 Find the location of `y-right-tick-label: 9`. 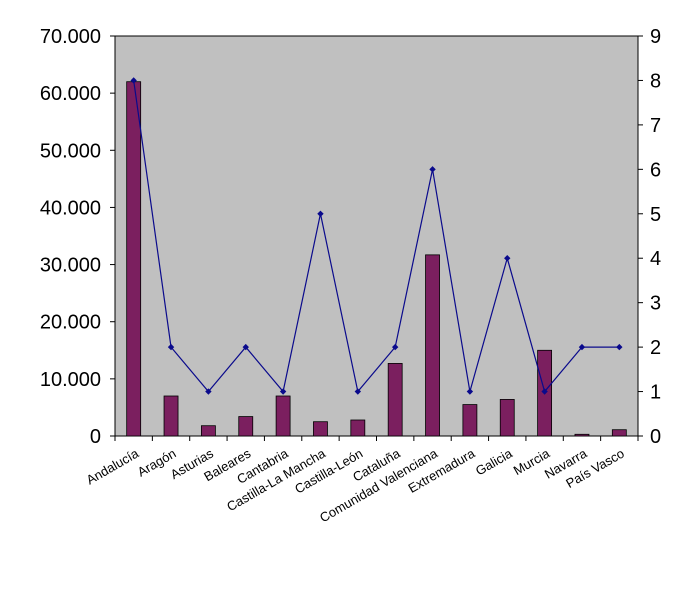

y-right-tick-label: 9 is located at coordinates (655, 37).